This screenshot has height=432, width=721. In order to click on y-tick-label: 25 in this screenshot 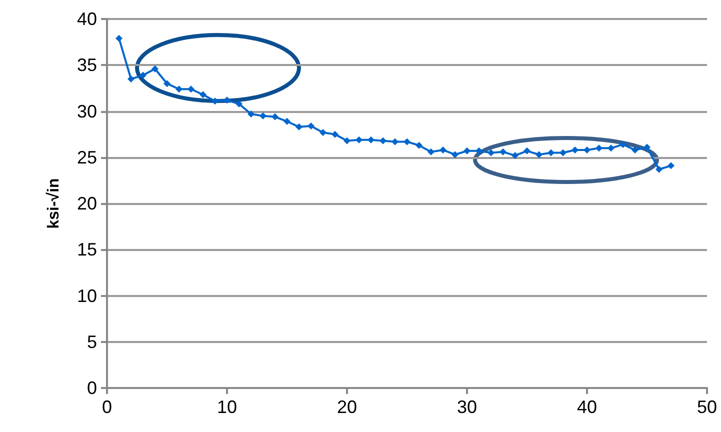, I will do `click(86, 157)`.